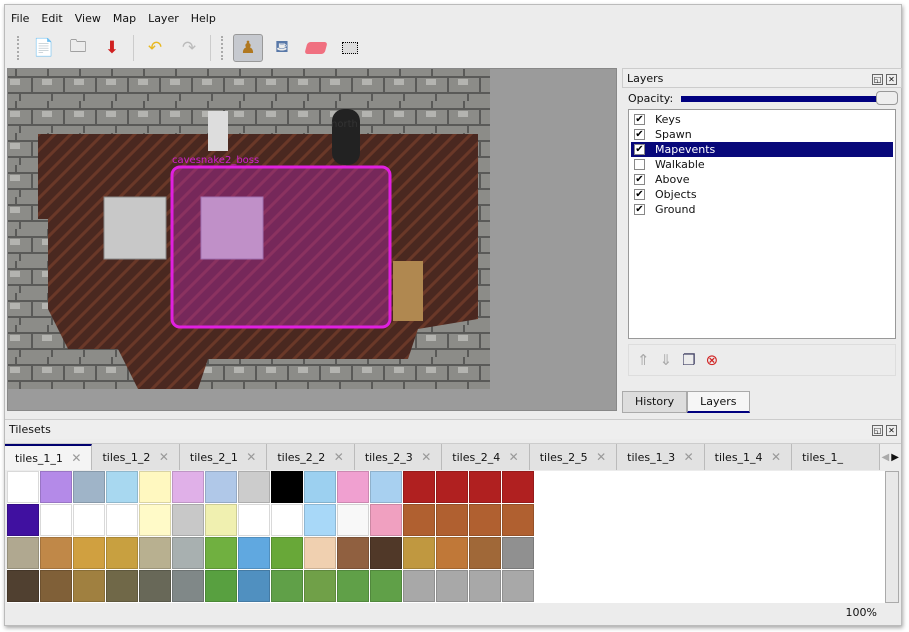 The width and height of the screenshot is (909, 632). What do you see at coordinates (163, 18) in the screenshot?
I see `menu-layer: Layer` at bounding box center [163, 18].